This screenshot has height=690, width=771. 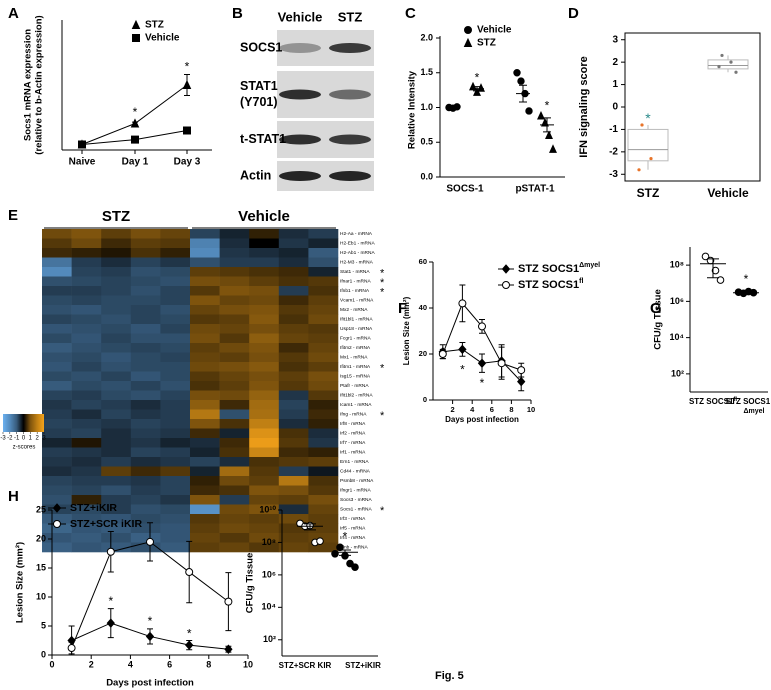 I want to click on y-tick-label: 2.0, so click(x=426, y=37).